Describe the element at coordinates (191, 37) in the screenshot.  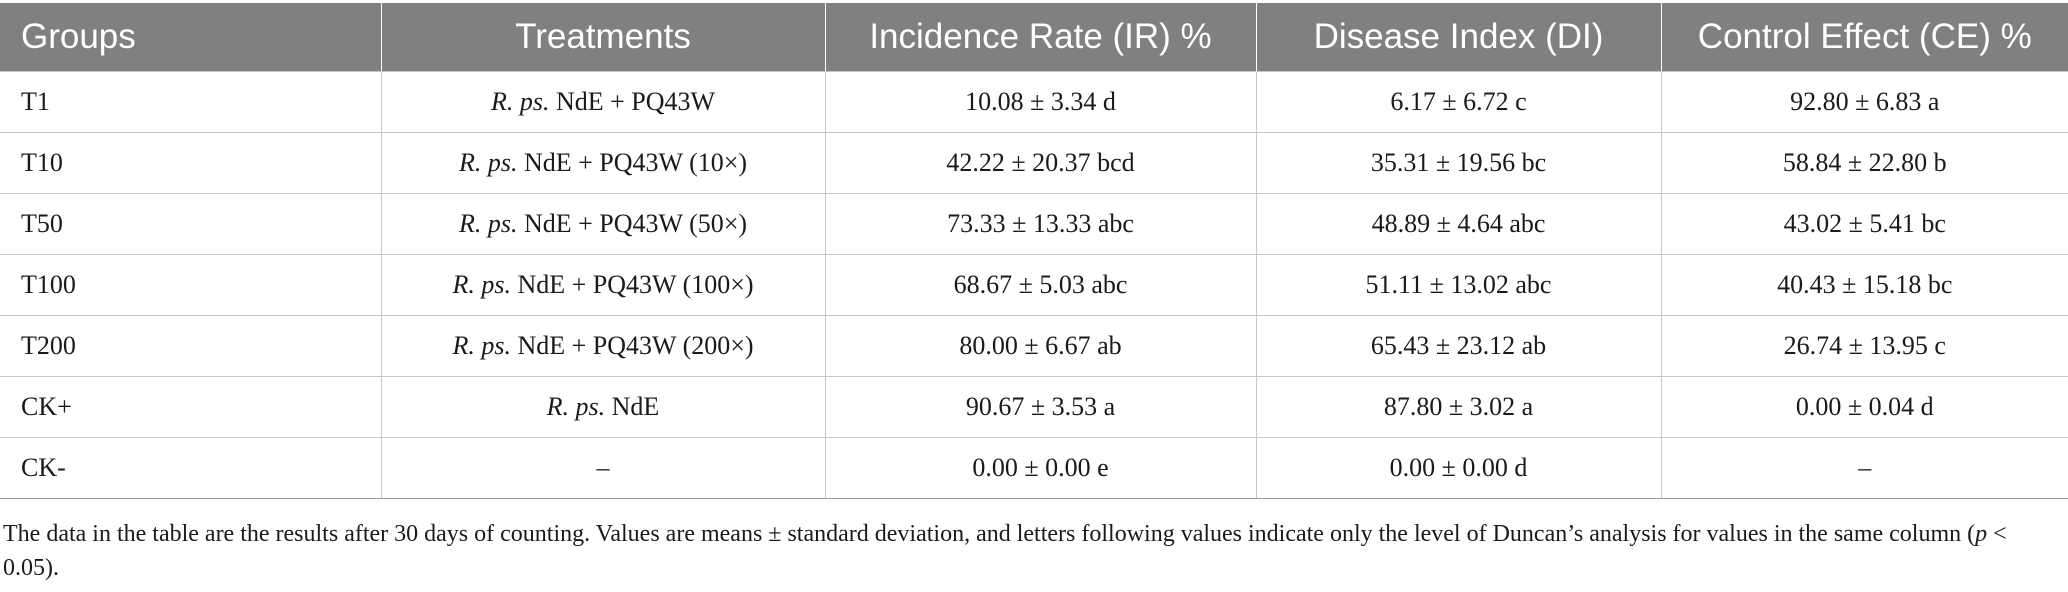
I see `header-groups: Groups` at that location.